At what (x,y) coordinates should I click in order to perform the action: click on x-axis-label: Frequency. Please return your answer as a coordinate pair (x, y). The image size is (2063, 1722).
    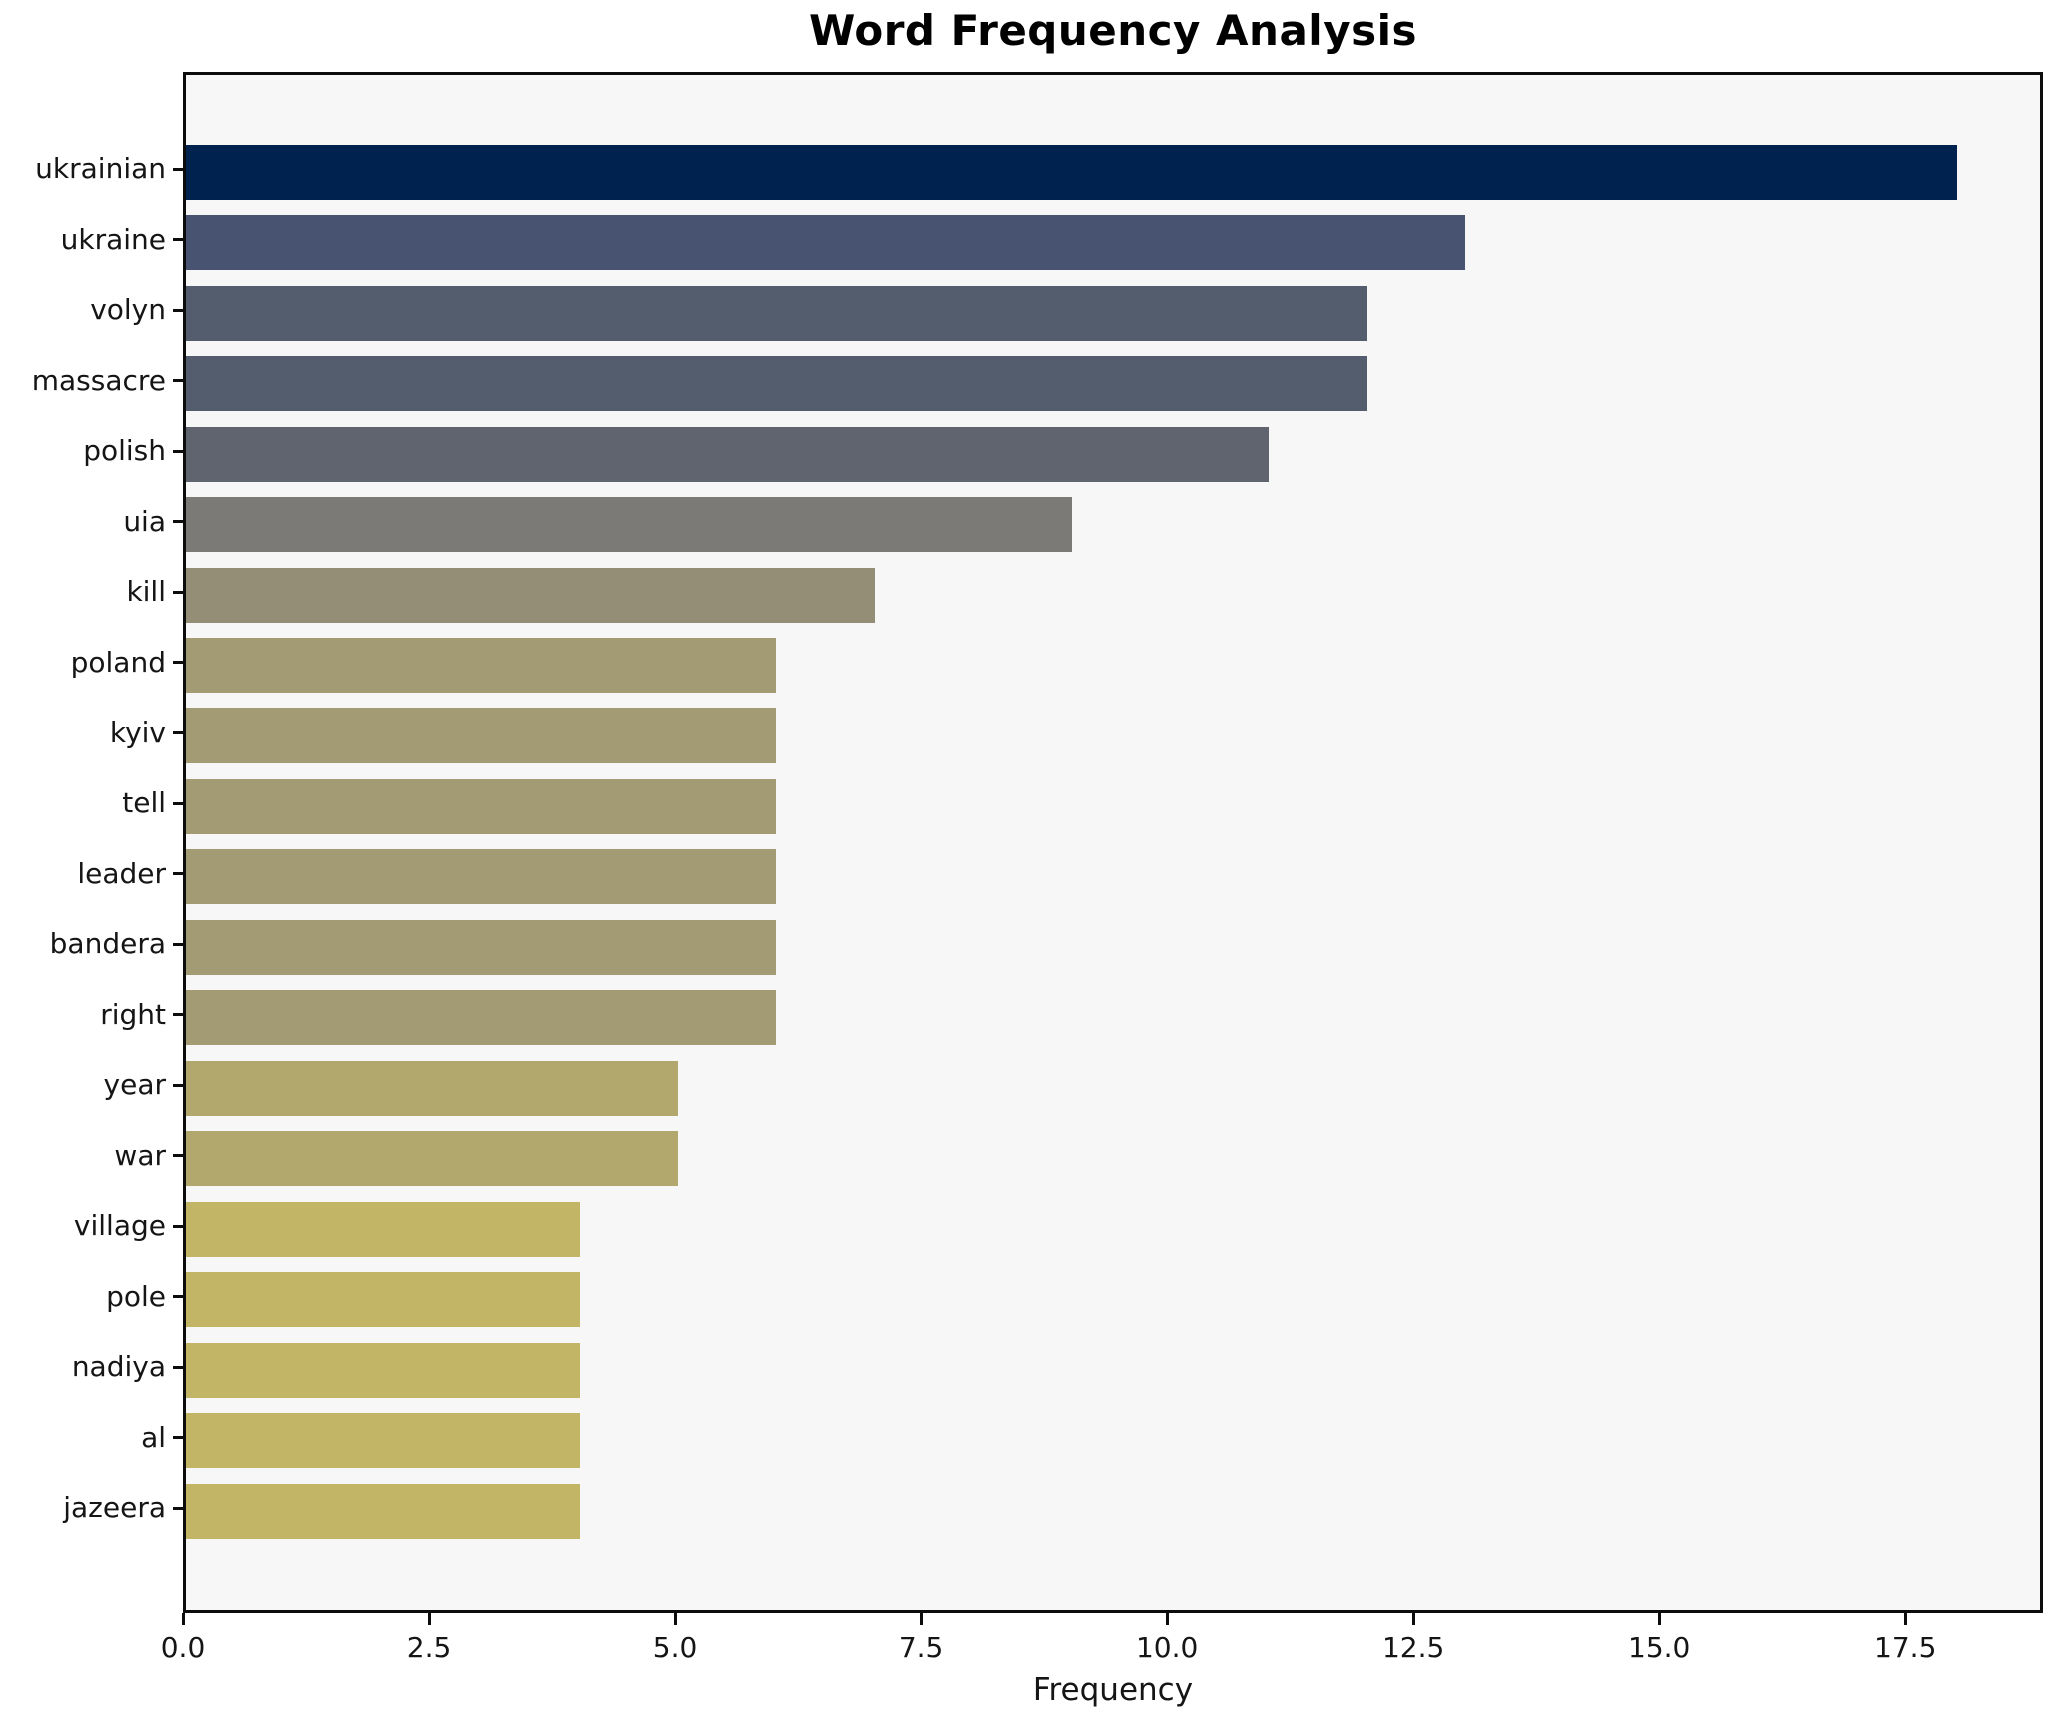
    Looking at the image, I should click on (1113, 1690).